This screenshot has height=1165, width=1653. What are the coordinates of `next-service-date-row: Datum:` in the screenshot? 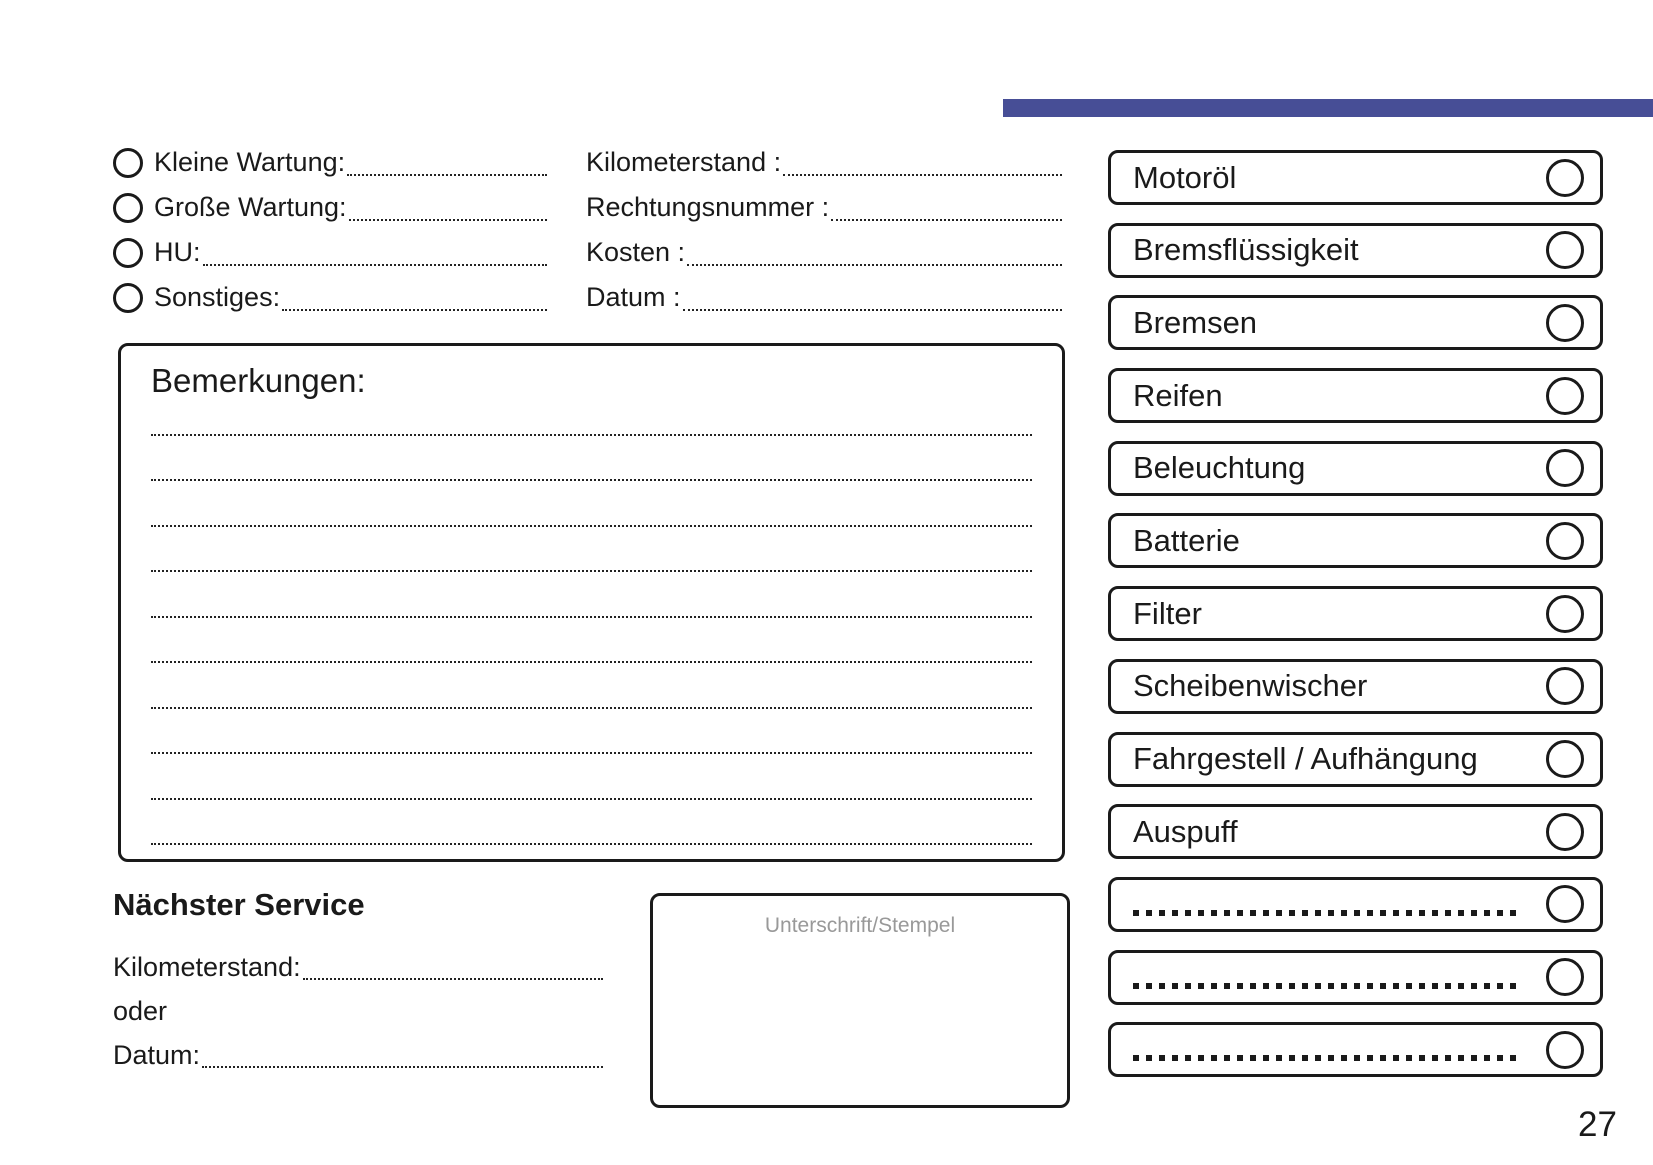 It's located at (358, 1055).